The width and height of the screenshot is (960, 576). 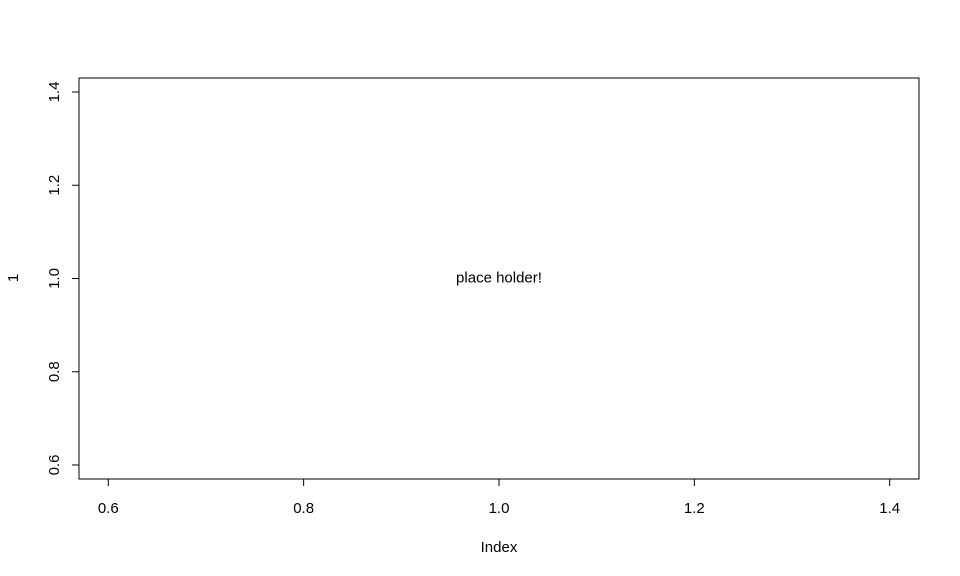 What do you see at coordinates (499, 547) in the screenshot?
I see `x-axis-label: Index` at bounding box center [499, 547].